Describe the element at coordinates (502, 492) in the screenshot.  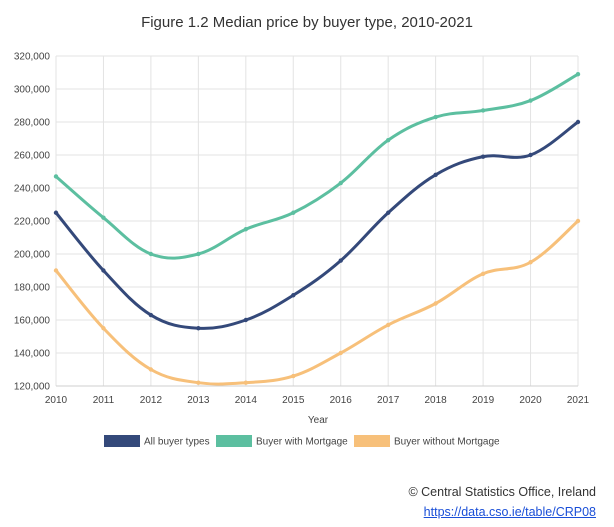
I see `source-credit: © Central Statistics Office, Ireland` at that location.